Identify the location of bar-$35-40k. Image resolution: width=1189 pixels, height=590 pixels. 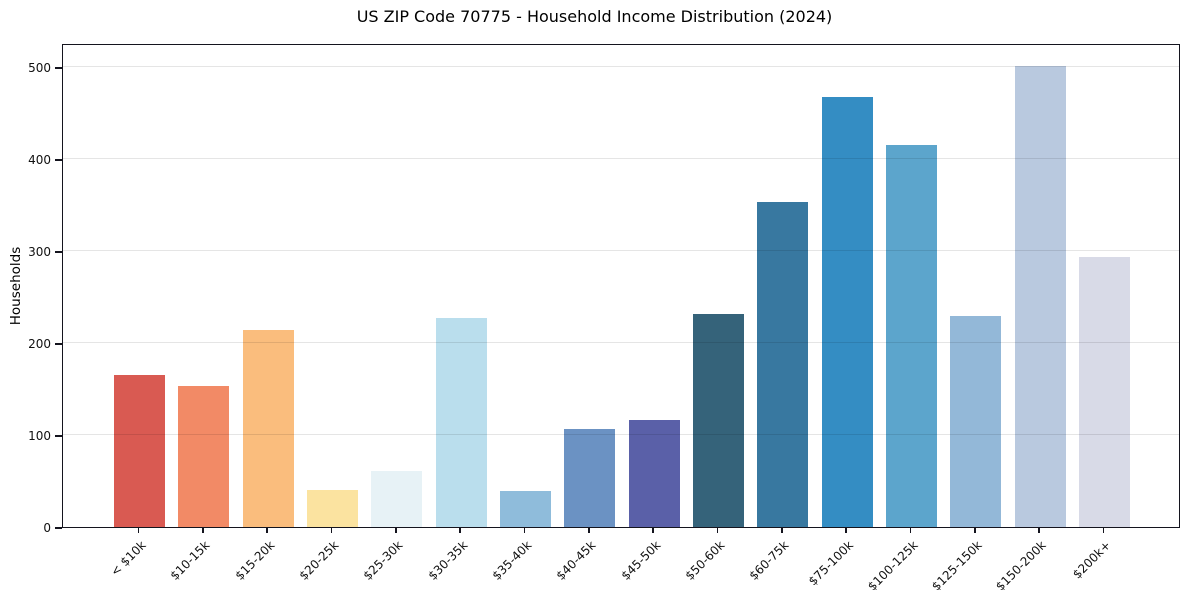
(525, 509).